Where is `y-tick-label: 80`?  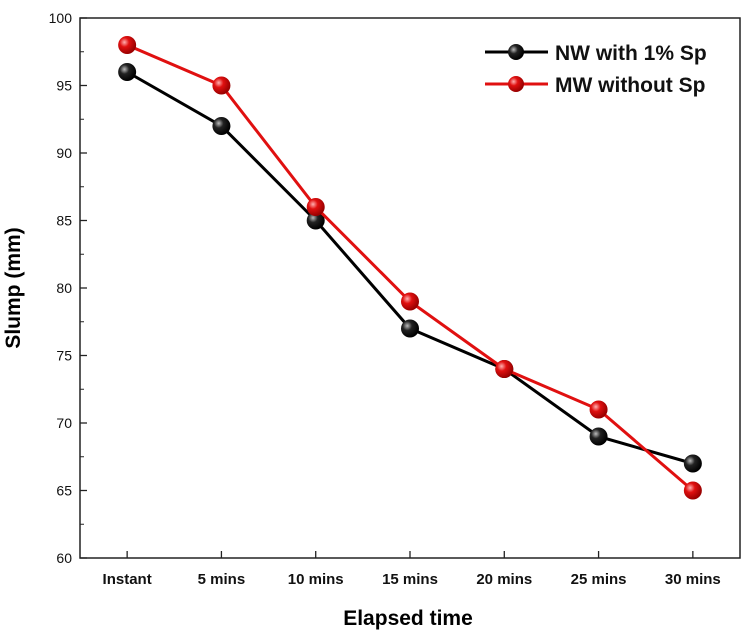
y-tick-label: 80 is located at coordinates (64, 288).